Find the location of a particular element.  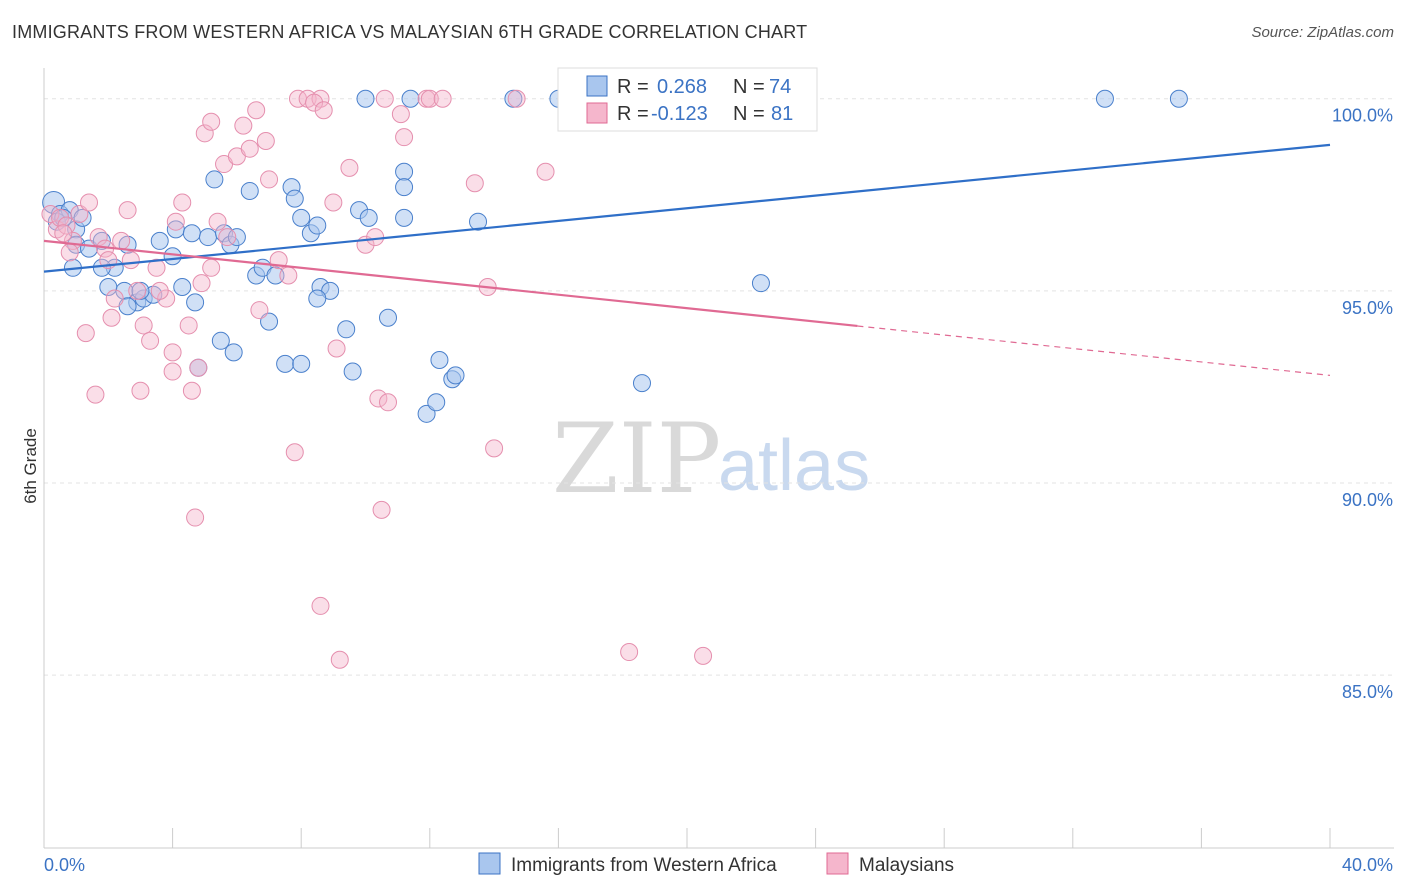

legend-n-label-2: N = is located at coordinates (749, 114).